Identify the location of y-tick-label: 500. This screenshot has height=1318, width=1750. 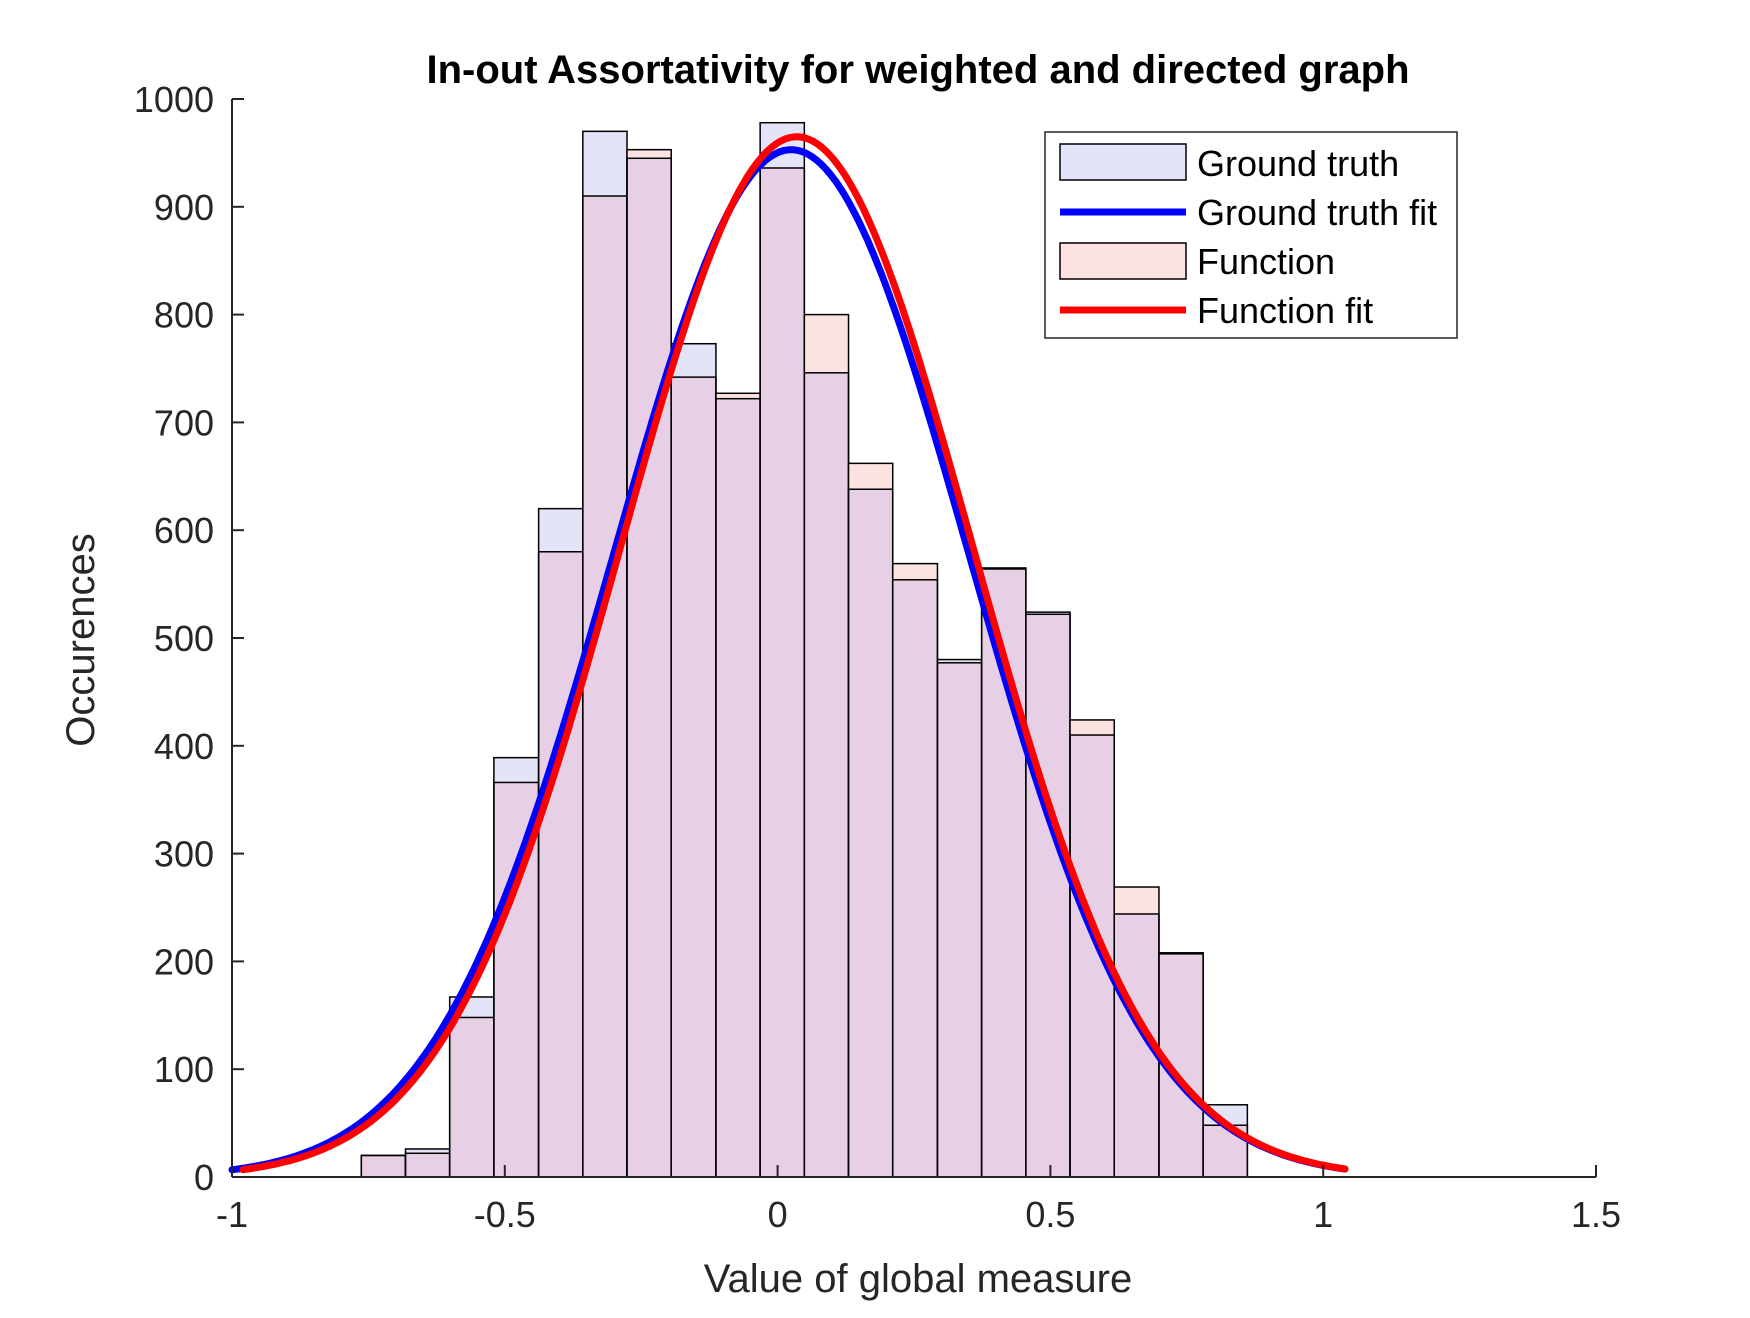
(184, 638).